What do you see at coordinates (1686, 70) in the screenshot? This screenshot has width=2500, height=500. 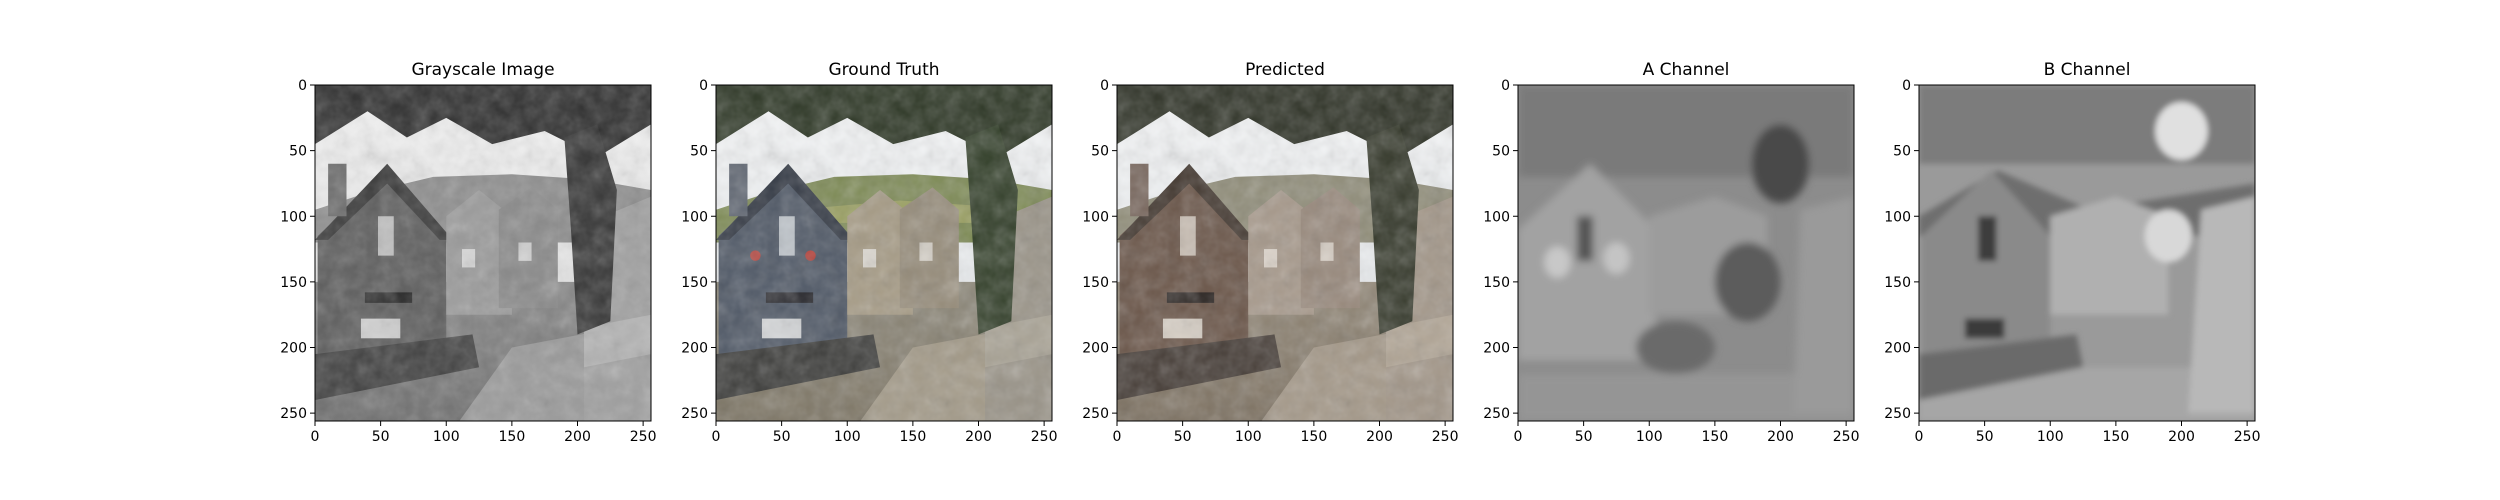 I see `panel-title: A Channel` at bounding box center [1686, 70].